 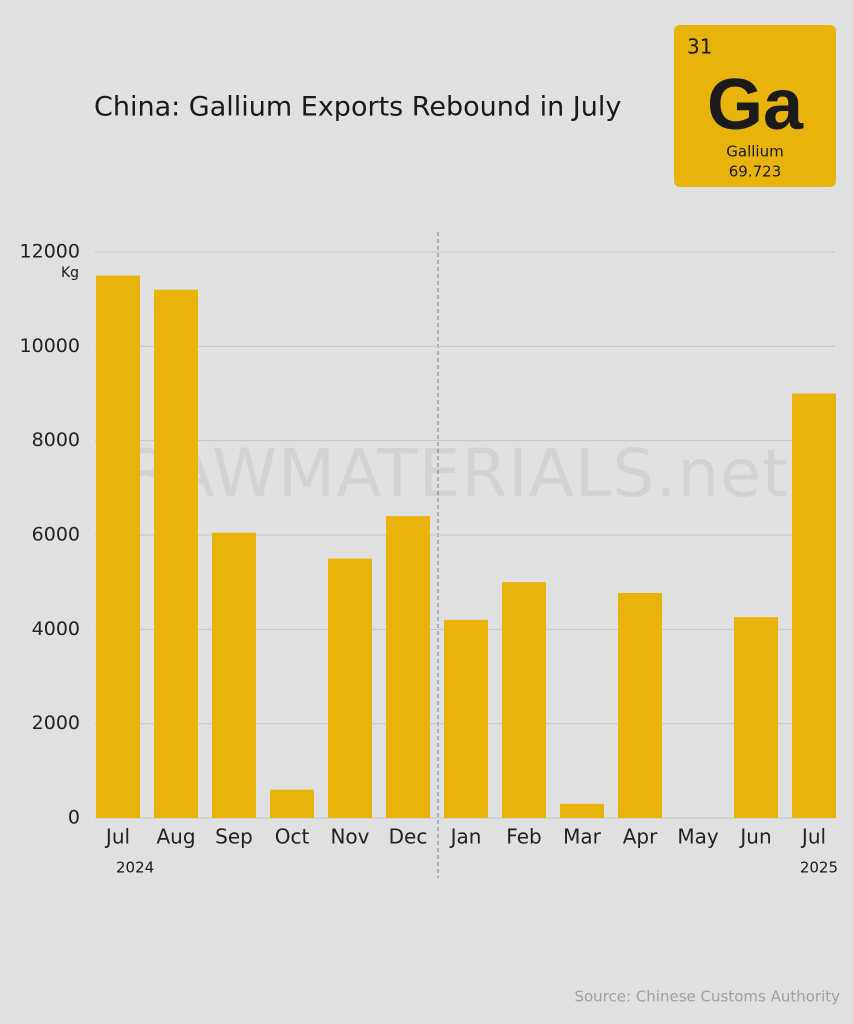 I want to click on badge-number: 31, so click(x=699, y=47).